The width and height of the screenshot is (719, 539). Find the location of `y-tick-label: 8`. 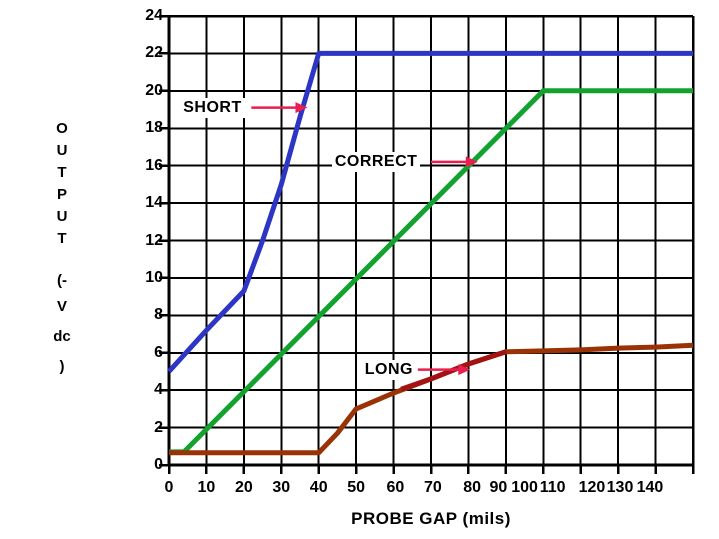

y-tick-label: 8 is located at coordinates (158, 315).